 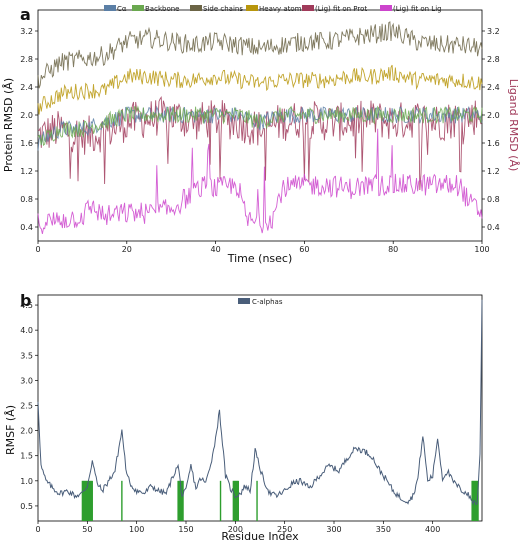 I want to click on series-line--lig-fit-on-prot, so click(x=260, y=143).